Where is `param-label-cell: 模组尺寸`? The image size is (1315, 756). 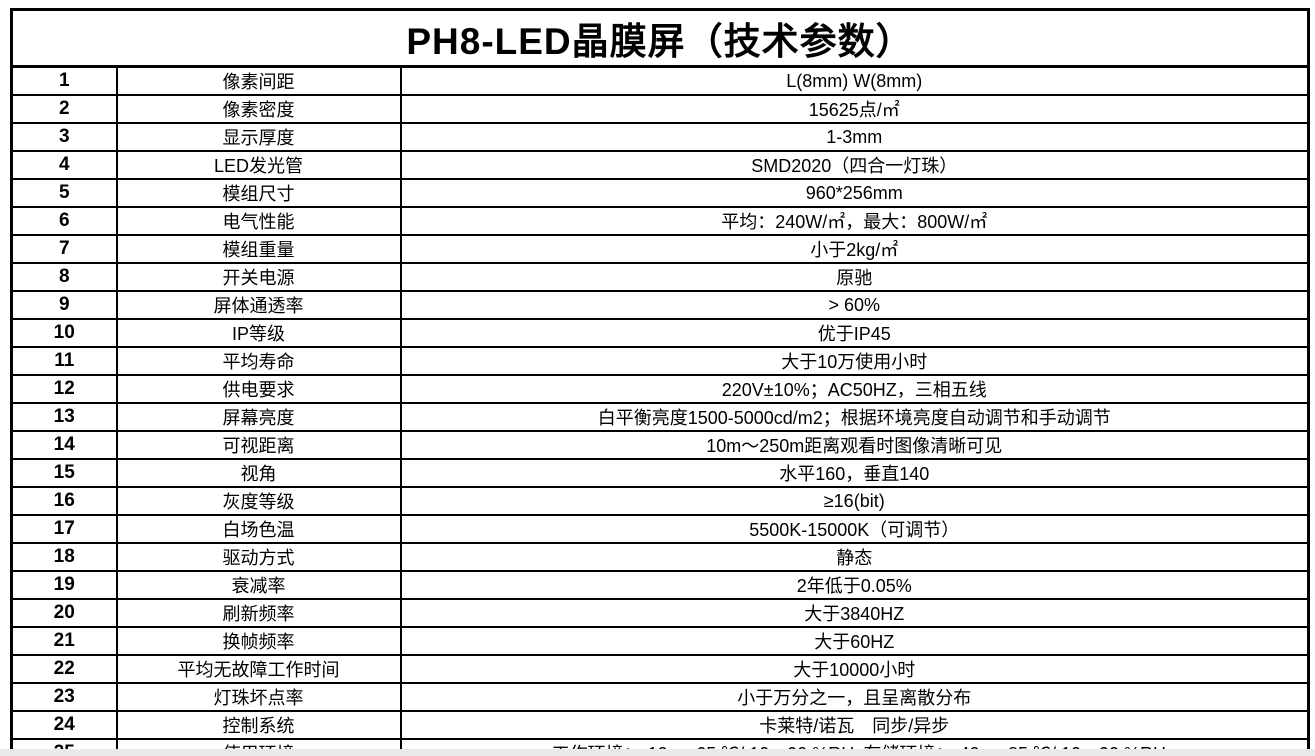 param-label-cell: 模组尺寸 is located at coordinates (258, 193).